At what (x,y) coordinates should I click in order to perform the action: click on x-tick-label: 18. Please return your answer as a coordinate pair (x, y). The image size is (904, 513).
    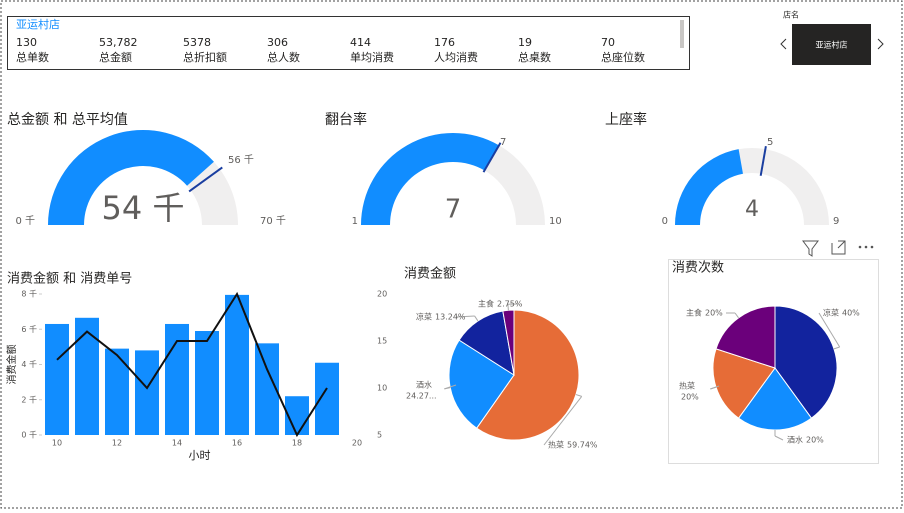
    Looking at the image, I should click on (297, 443).